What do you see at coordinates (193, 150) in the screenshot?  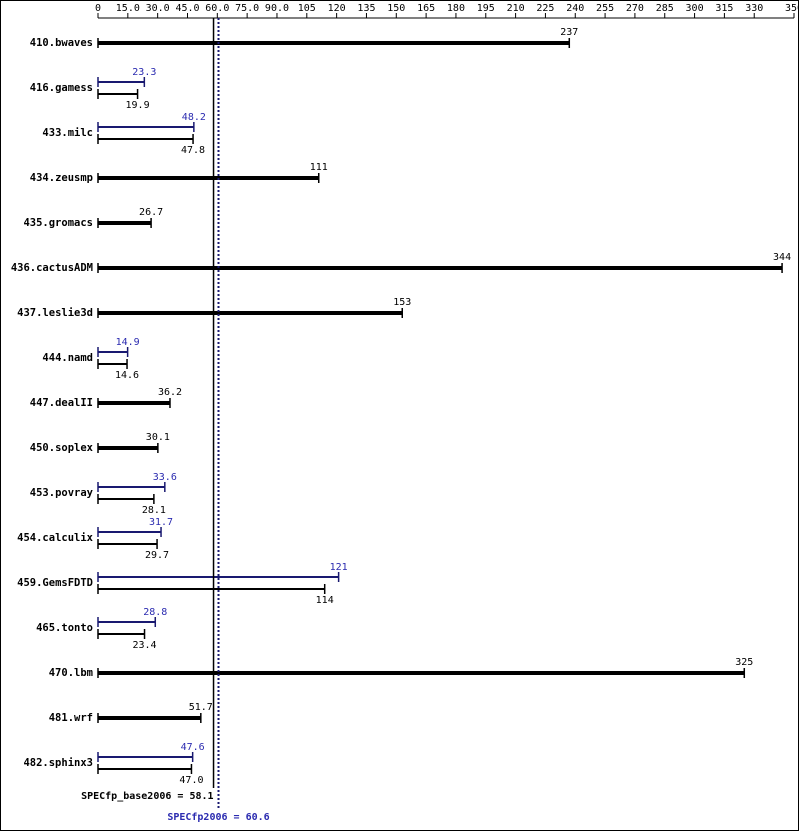 I see `value-label: 47.8` at bounding box center [193, 150].